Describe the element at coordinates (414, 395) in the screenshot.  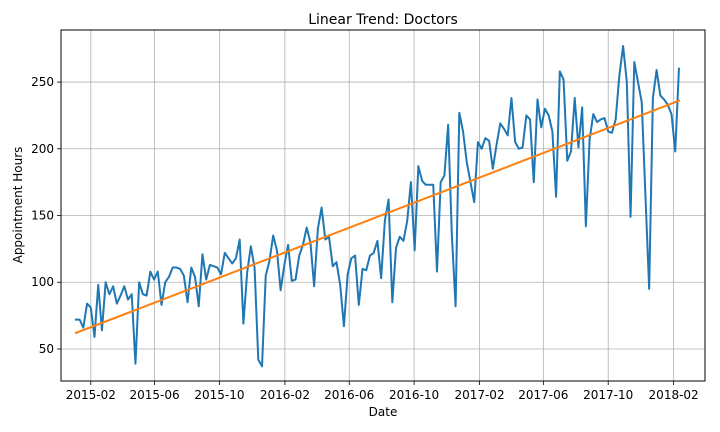
I see `x-tick-label: 2016-10` at that location.